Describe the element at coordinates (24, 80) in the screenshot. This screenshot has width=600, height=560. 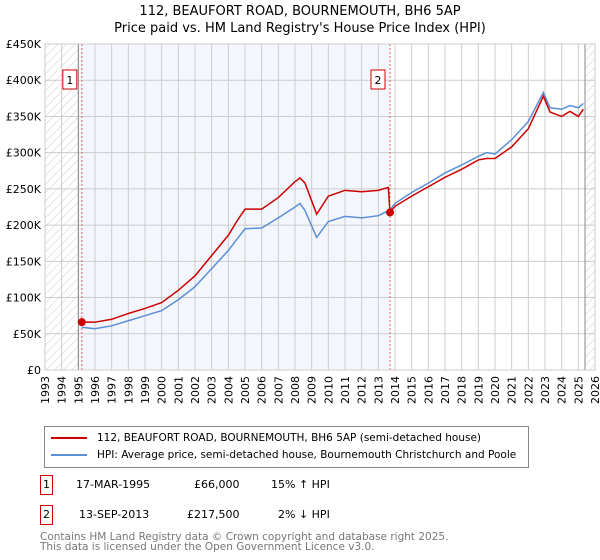
I see `y-tick-label: £400K` at that location.